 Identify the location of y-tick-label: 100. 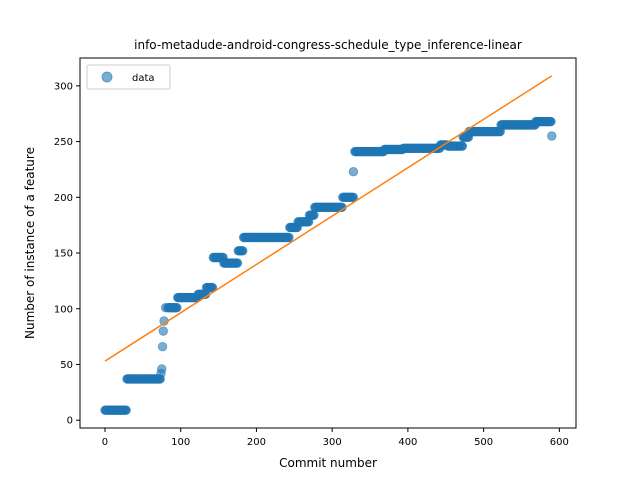
(63, 309).